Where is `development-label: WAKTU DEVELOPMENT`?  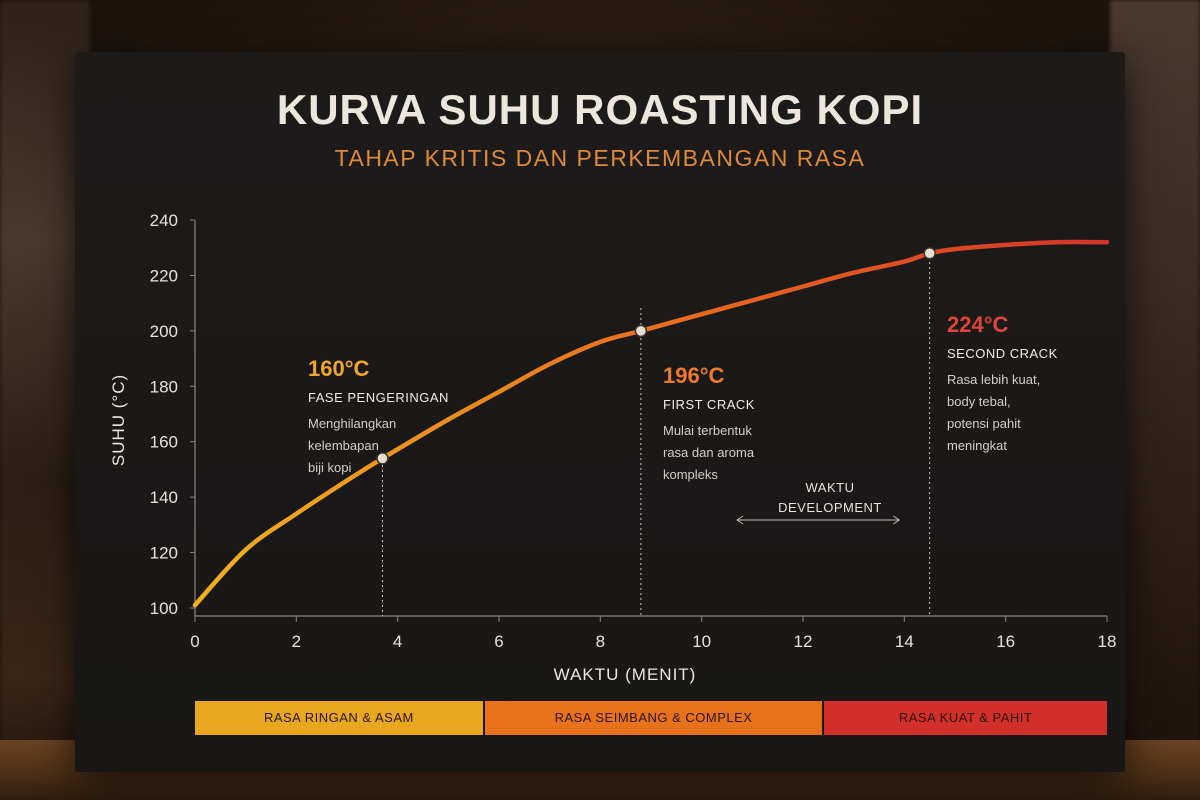
development-label: WAKTU DEVELOPMENT is located at coordinates (830, 498).